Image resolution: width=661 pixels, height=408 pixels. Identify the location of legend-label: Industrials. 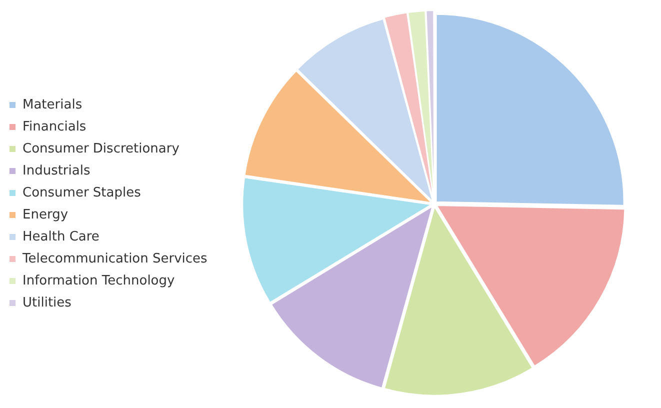
(56, 170).